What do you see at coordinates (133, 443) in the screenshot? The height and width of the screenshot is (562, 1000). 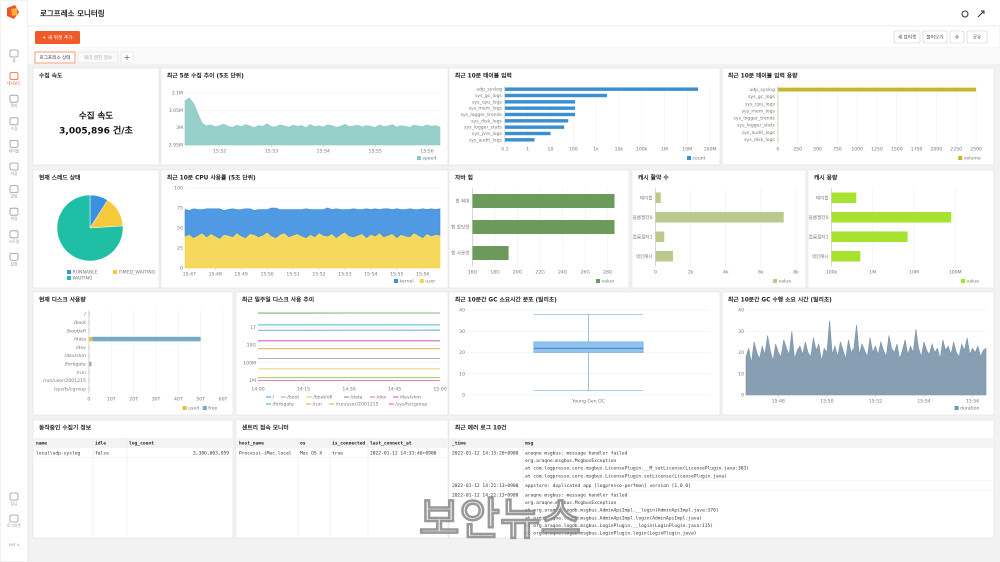 I see `table-header` at bounding box center [133, 443].